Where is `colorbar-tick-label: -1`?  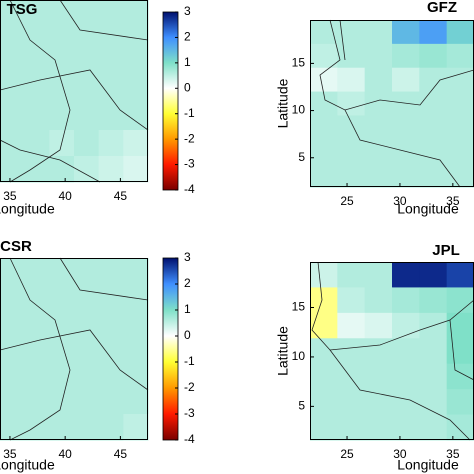
colorbar-tick-label: -1 is located at coordinates (189, 361).